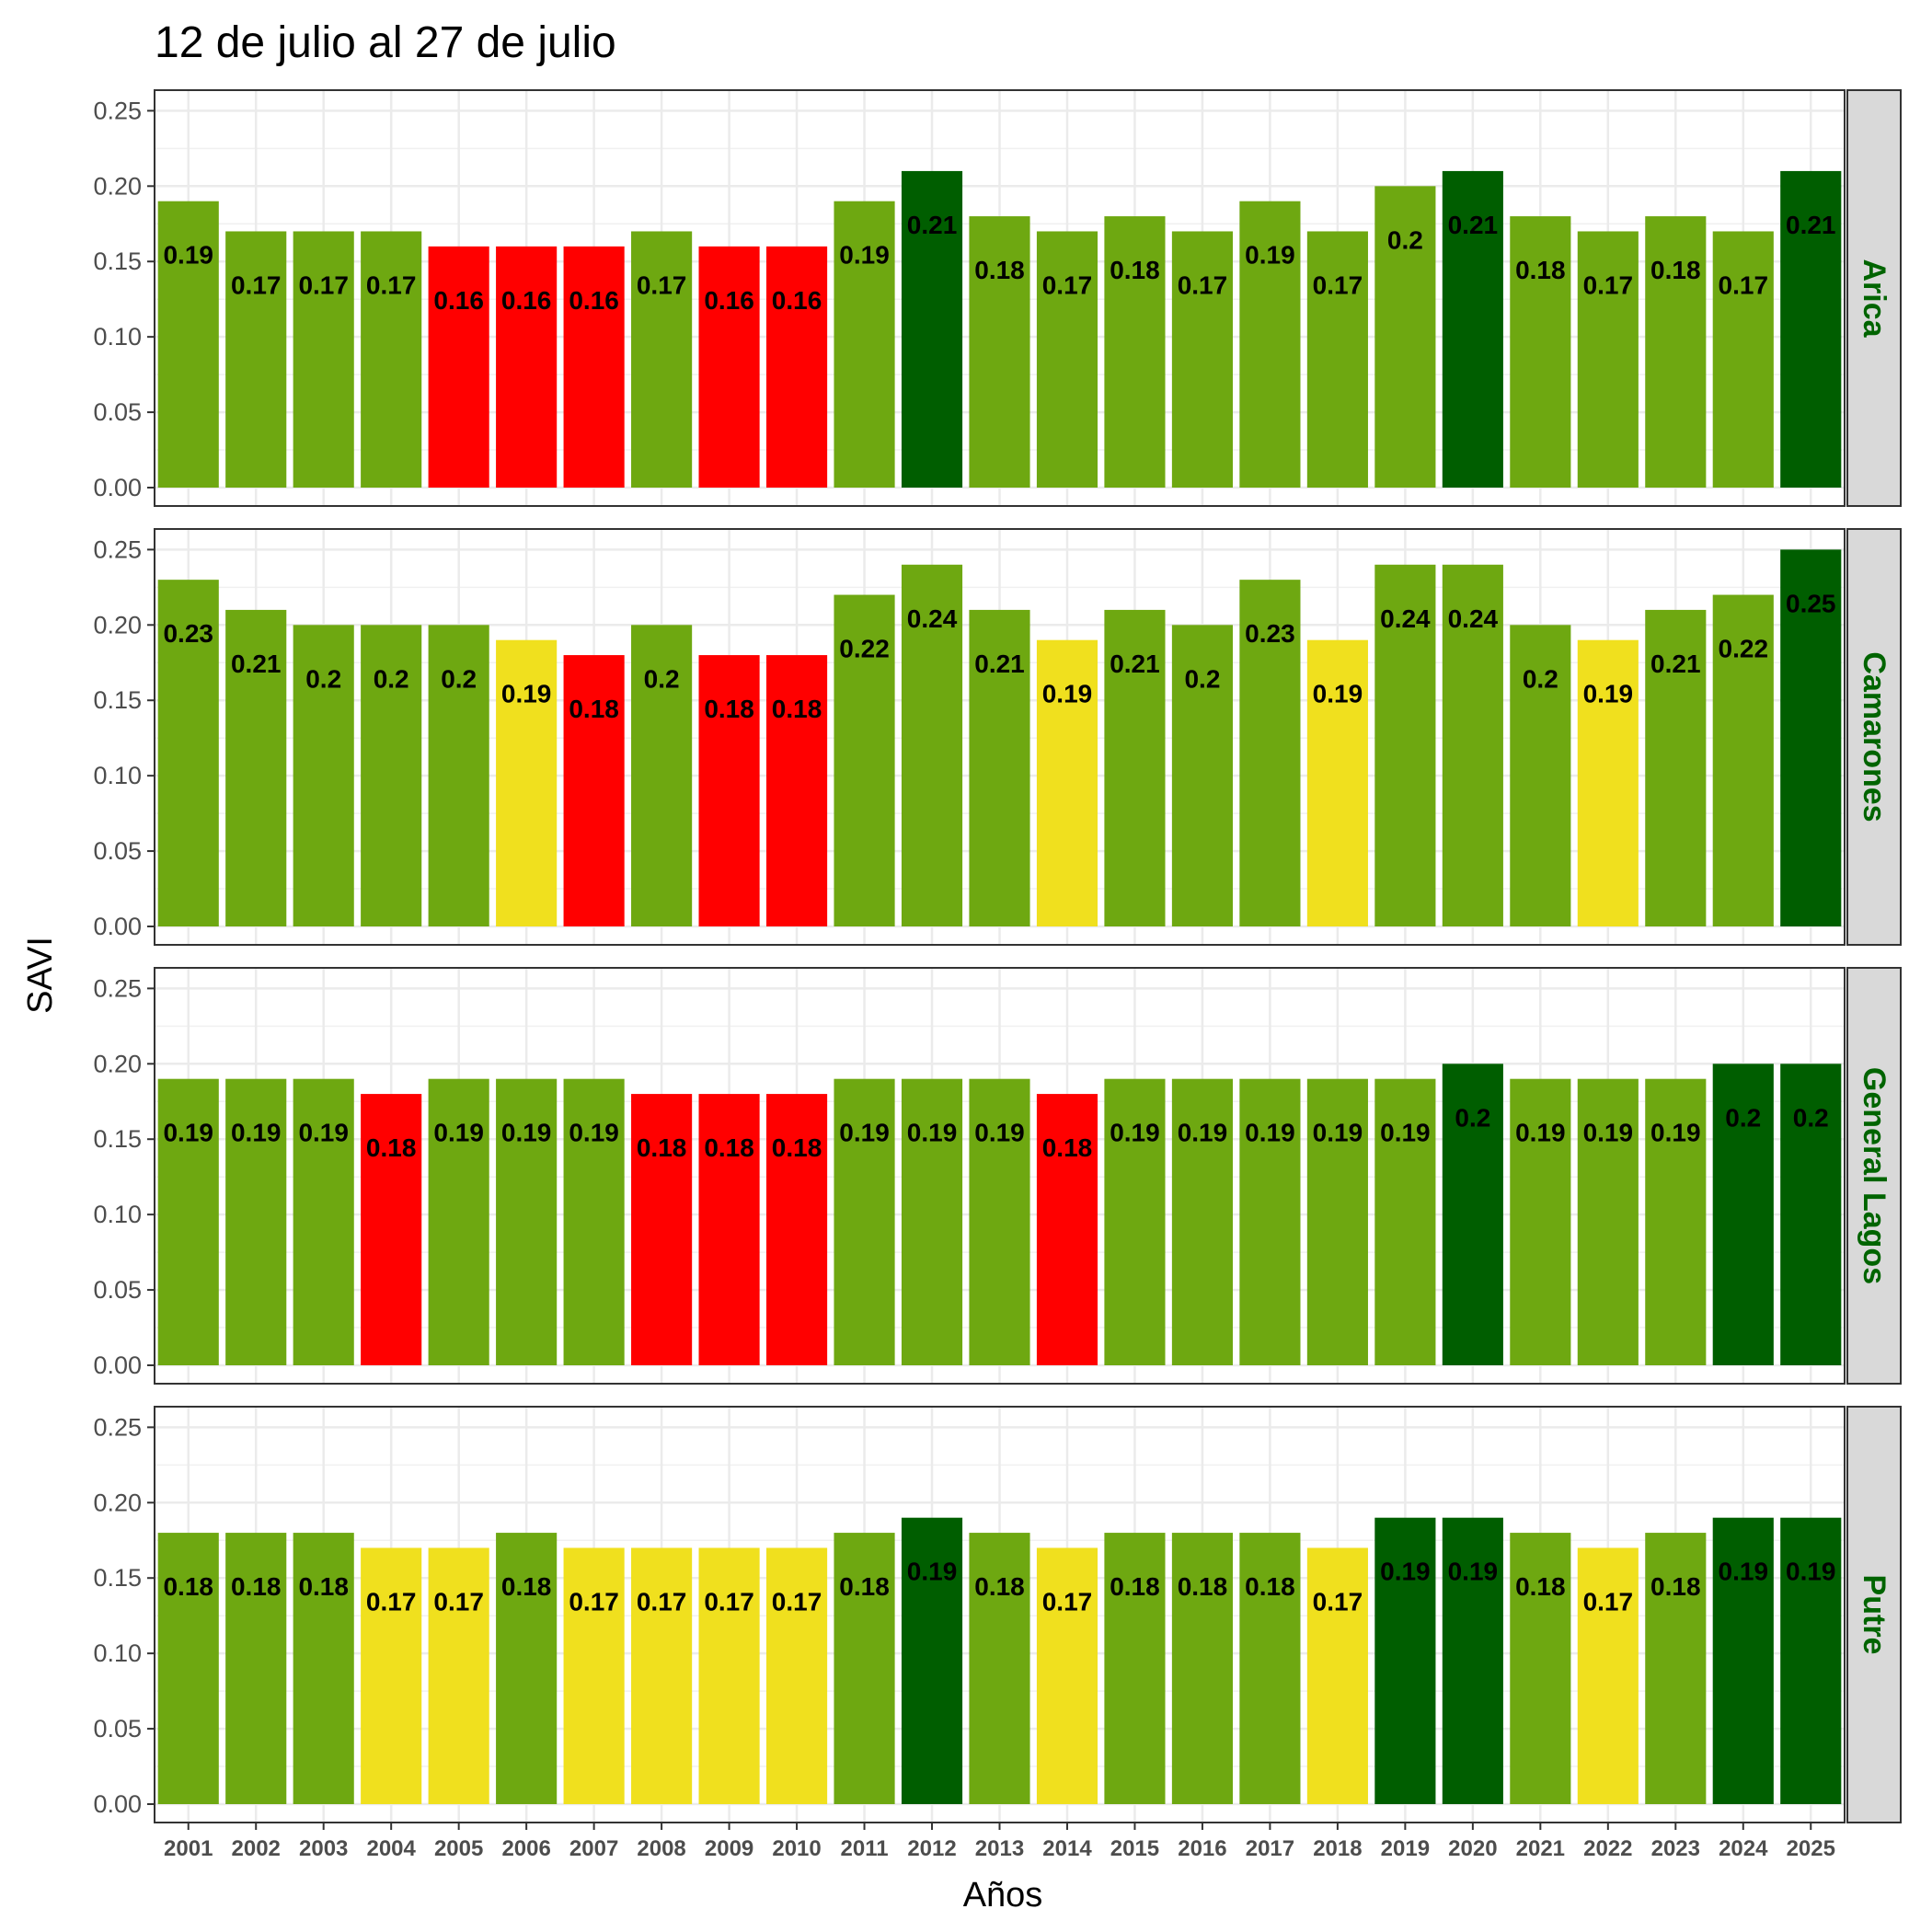 The height and width of the screenshot is (1932, 1932). Describe the element at coordinates (1676, 352) in the screenshot. I see `bar-2023` at that location.